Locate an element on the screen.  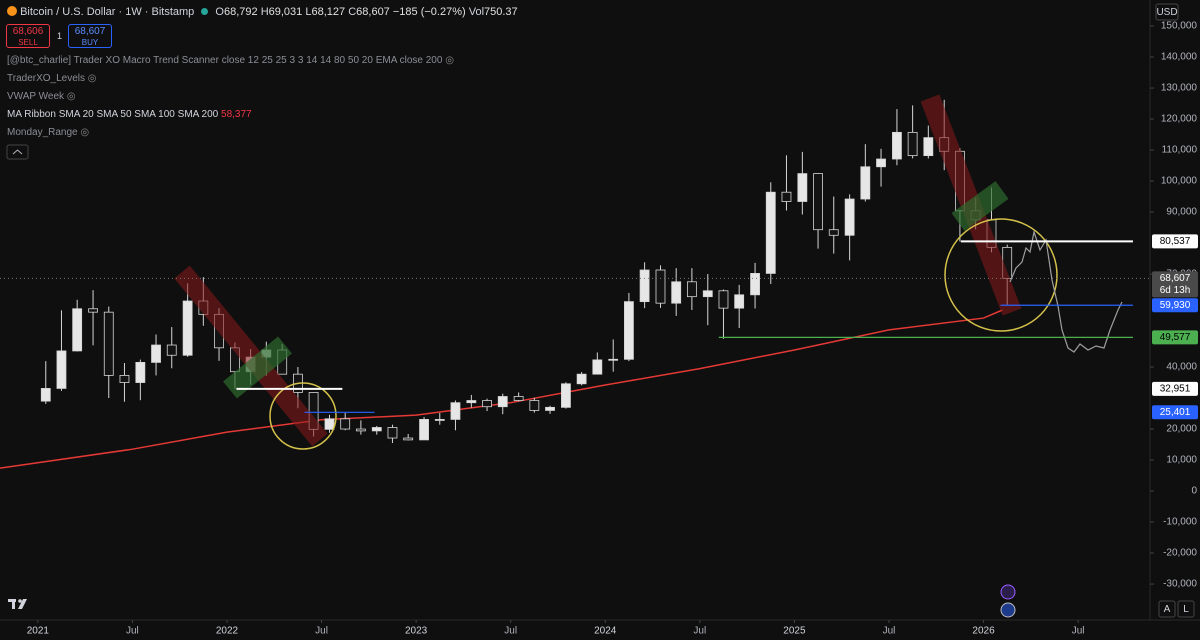
y-tick-label: 150,000 is located at coordinates (1179, 26).